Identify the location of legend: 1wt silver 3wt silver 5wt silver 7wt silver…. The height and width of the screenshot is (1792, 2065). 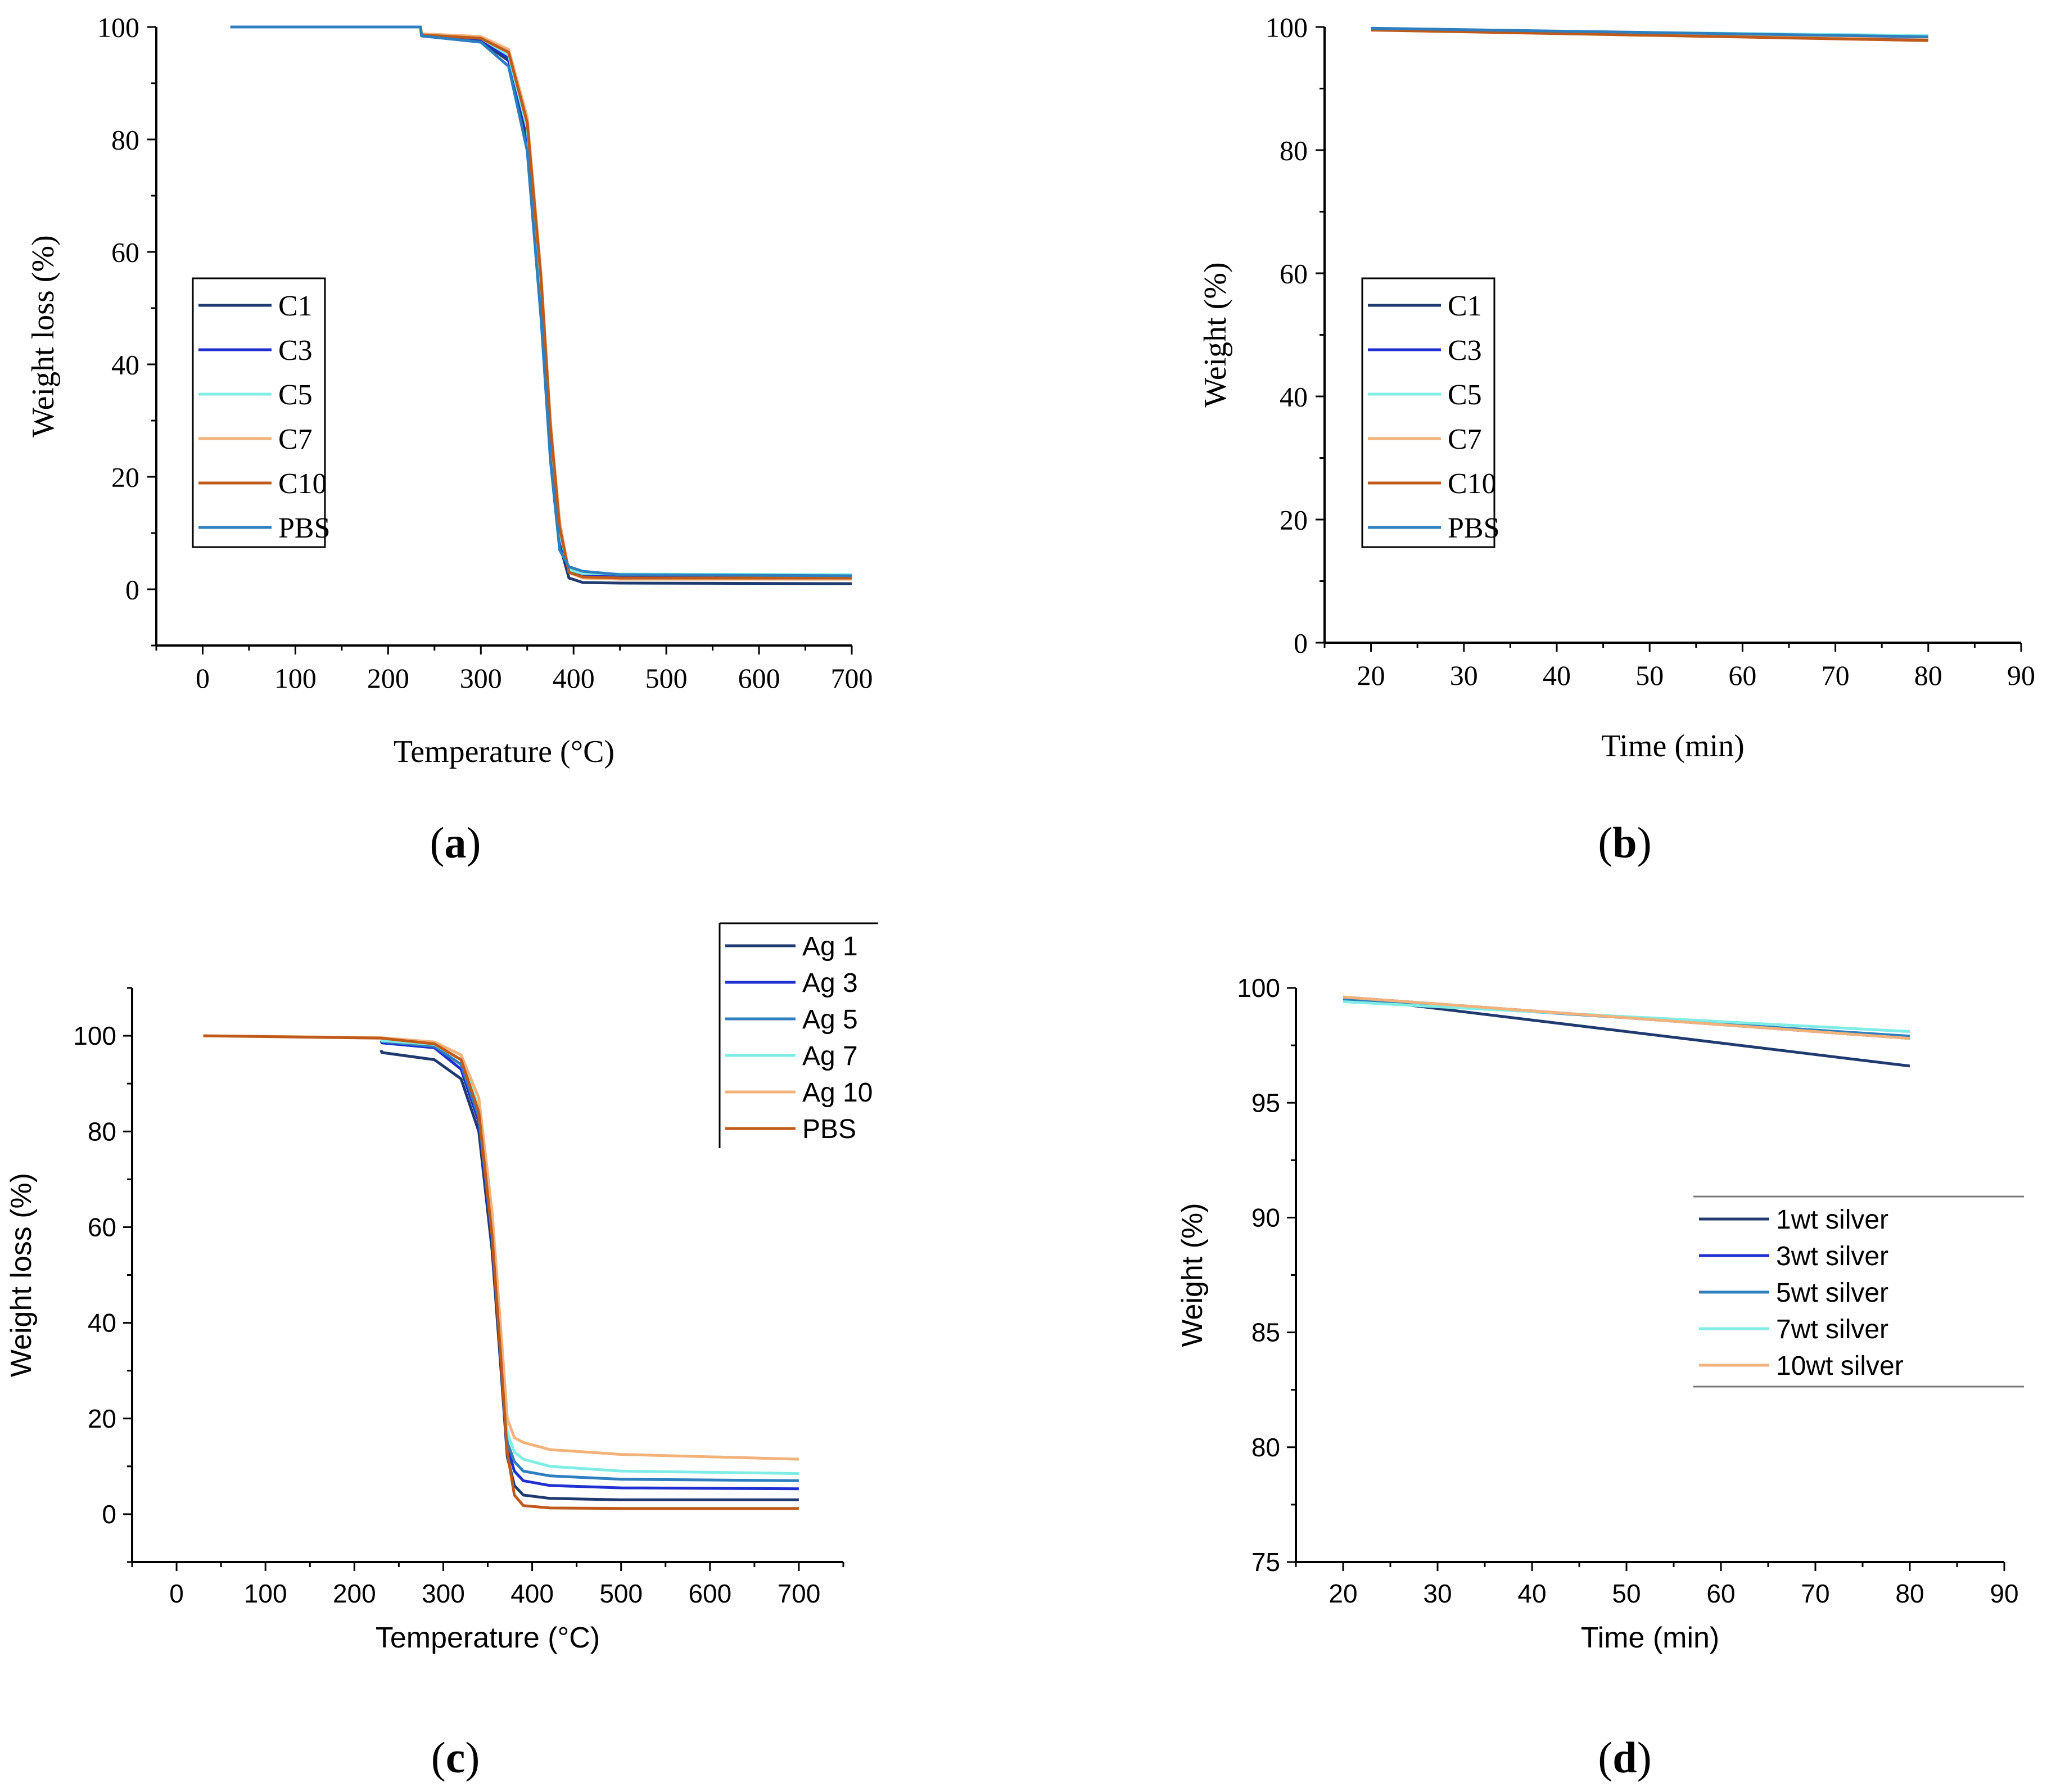
(1858, 1291).